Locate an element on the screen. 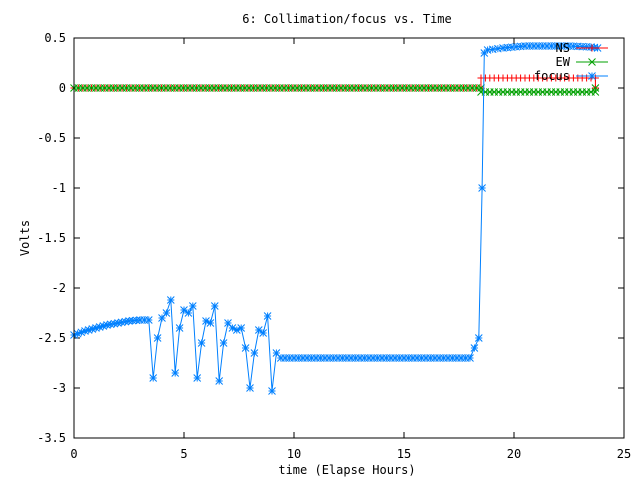 This screenshot has height=480, width=640. y-tick-label: -3 is located at coordinates (59, 388).